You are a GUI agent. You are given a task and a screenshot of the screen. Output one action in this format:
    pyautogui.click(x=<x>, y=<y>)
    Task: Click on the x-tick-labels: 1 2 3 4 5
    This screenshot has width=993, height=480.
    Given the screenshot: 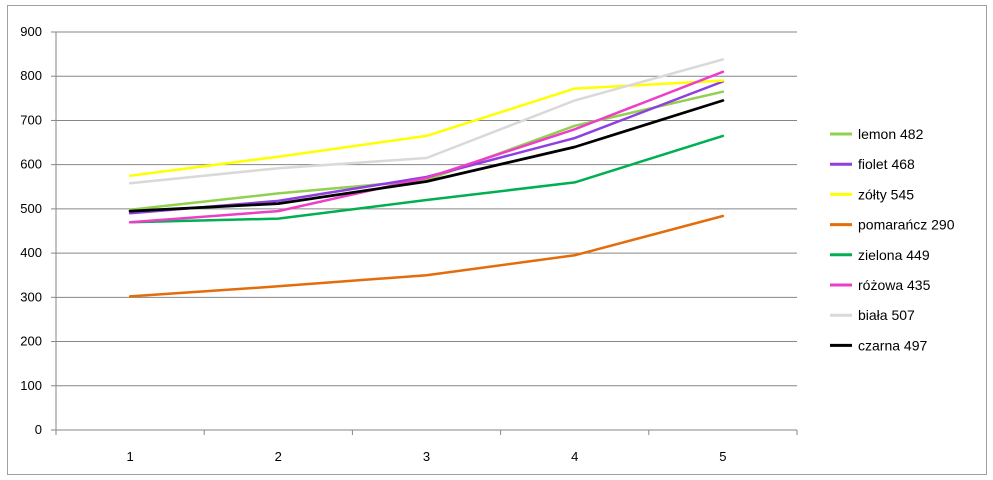 What is the action you would take?
    pyautogui.click(x=426, y=456)
    